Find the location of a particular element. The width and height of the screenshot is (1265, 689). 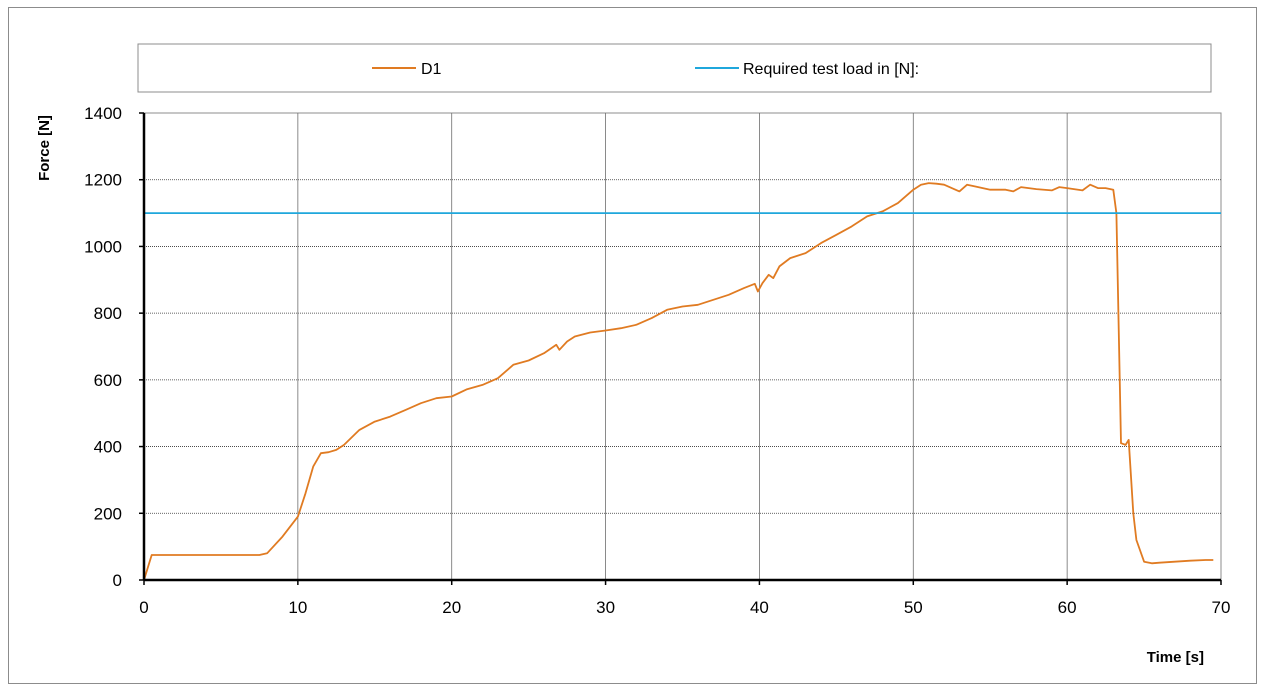

y-tick-label: 0 is located at coordinates (117, 580).